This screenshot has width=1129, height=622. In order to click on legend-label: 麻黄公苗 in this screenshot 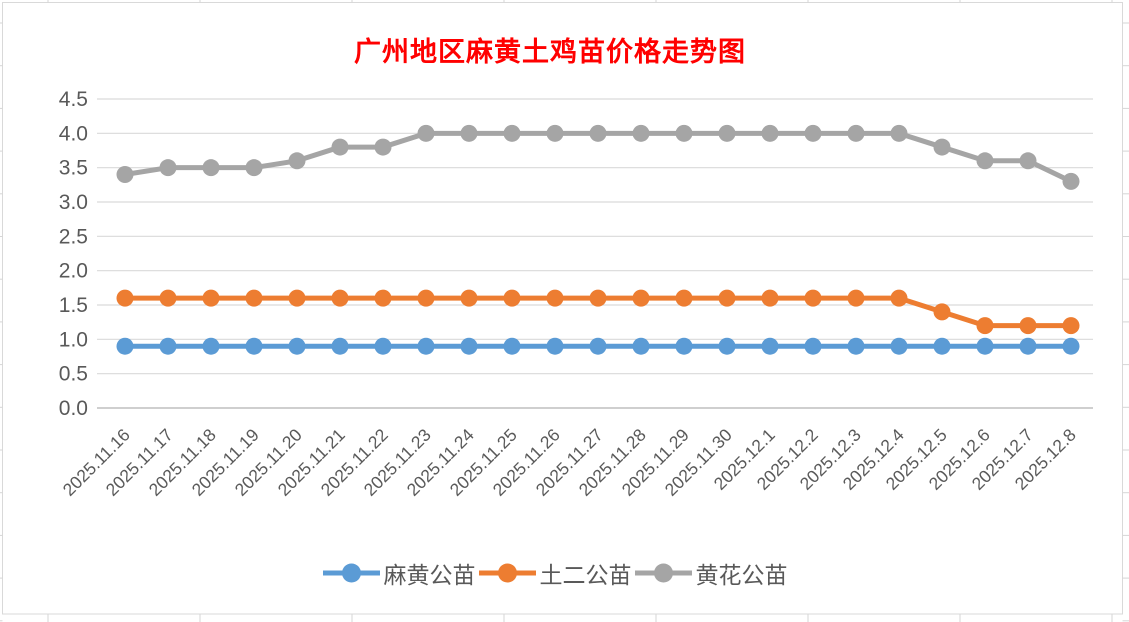, I will do `click(429, 576)`.